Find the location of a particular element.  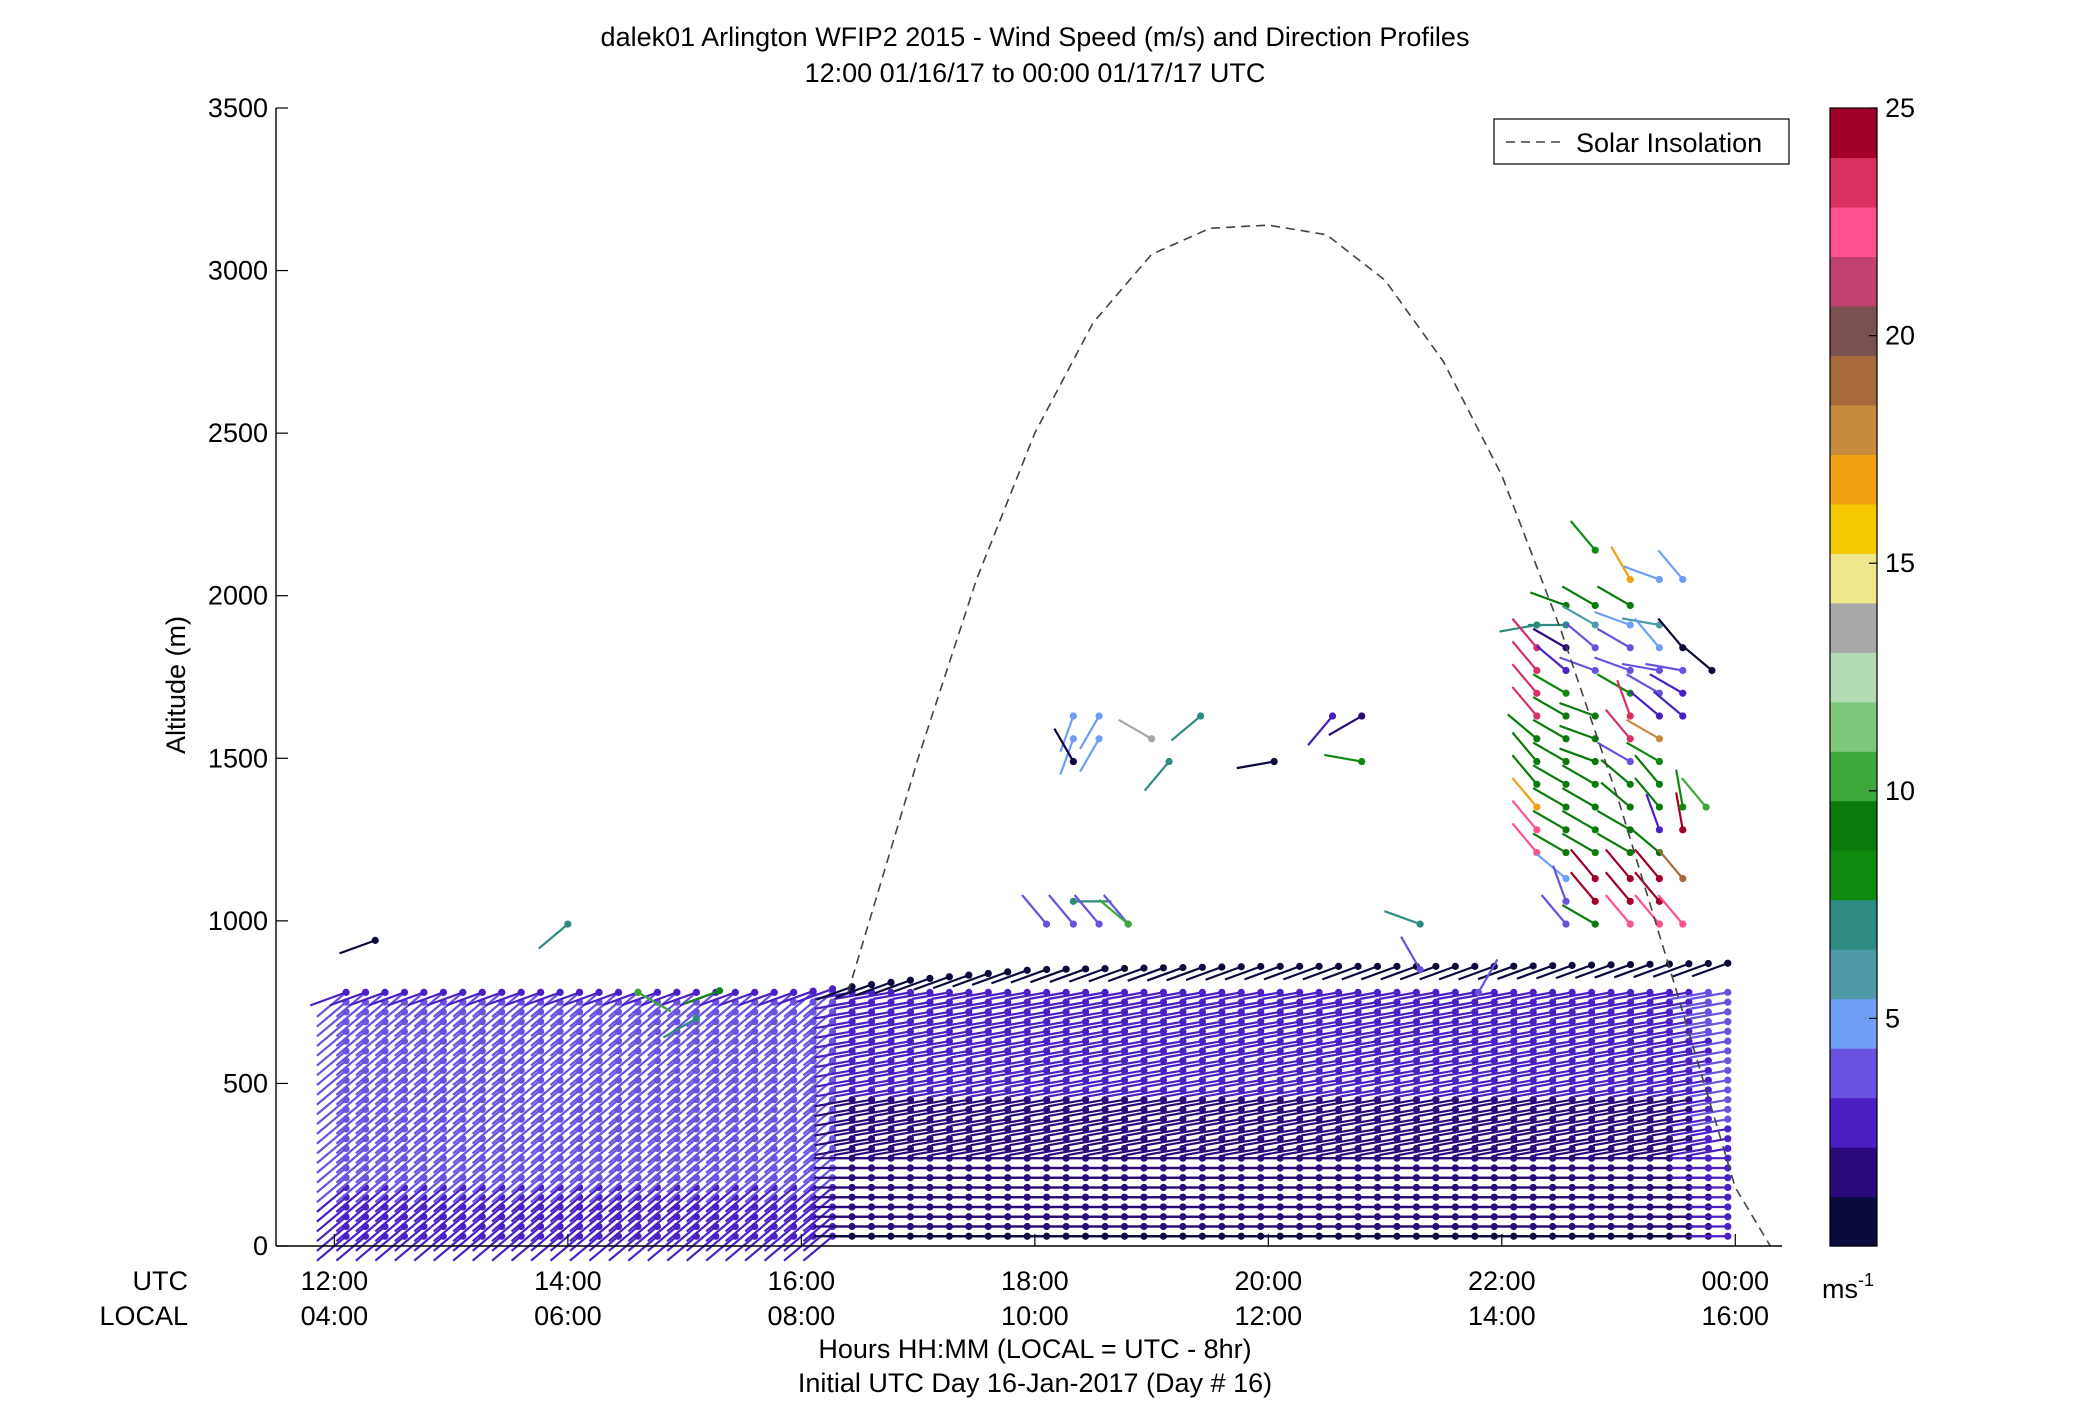

chart-subtitle: 12:00 01/16/17 to 00:00 01/17/17 UTC is located at coordinates (1035, 73).